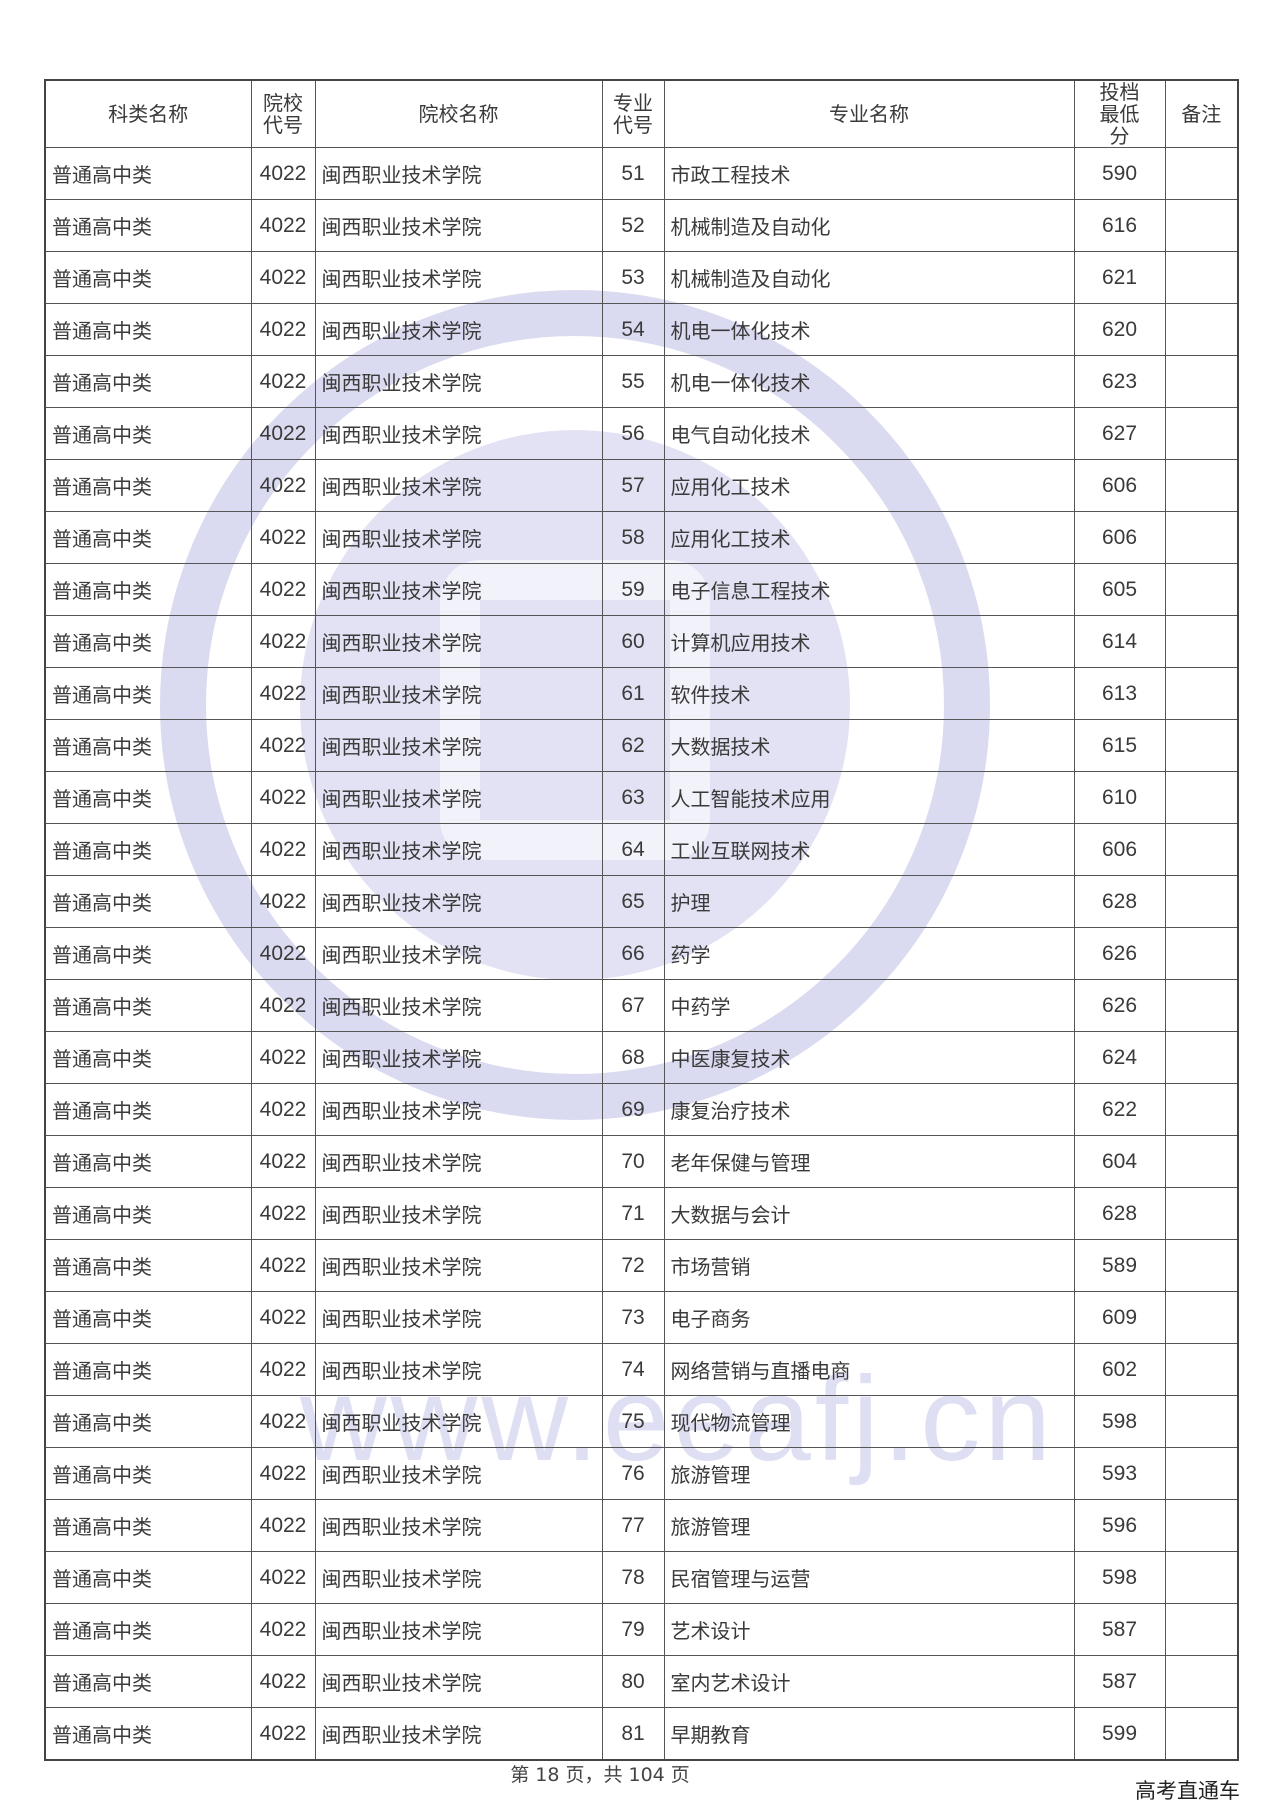  What do you see at coordinates (1119, 1265) in the screenshot?
I see `cell-min-score: 589` at bounding box center [1119, 1265].